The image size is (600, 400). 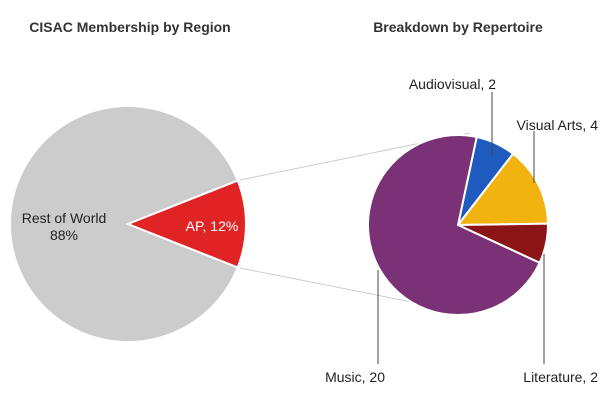 I want to click on pie-slice-music, so click(x=454, y=225).